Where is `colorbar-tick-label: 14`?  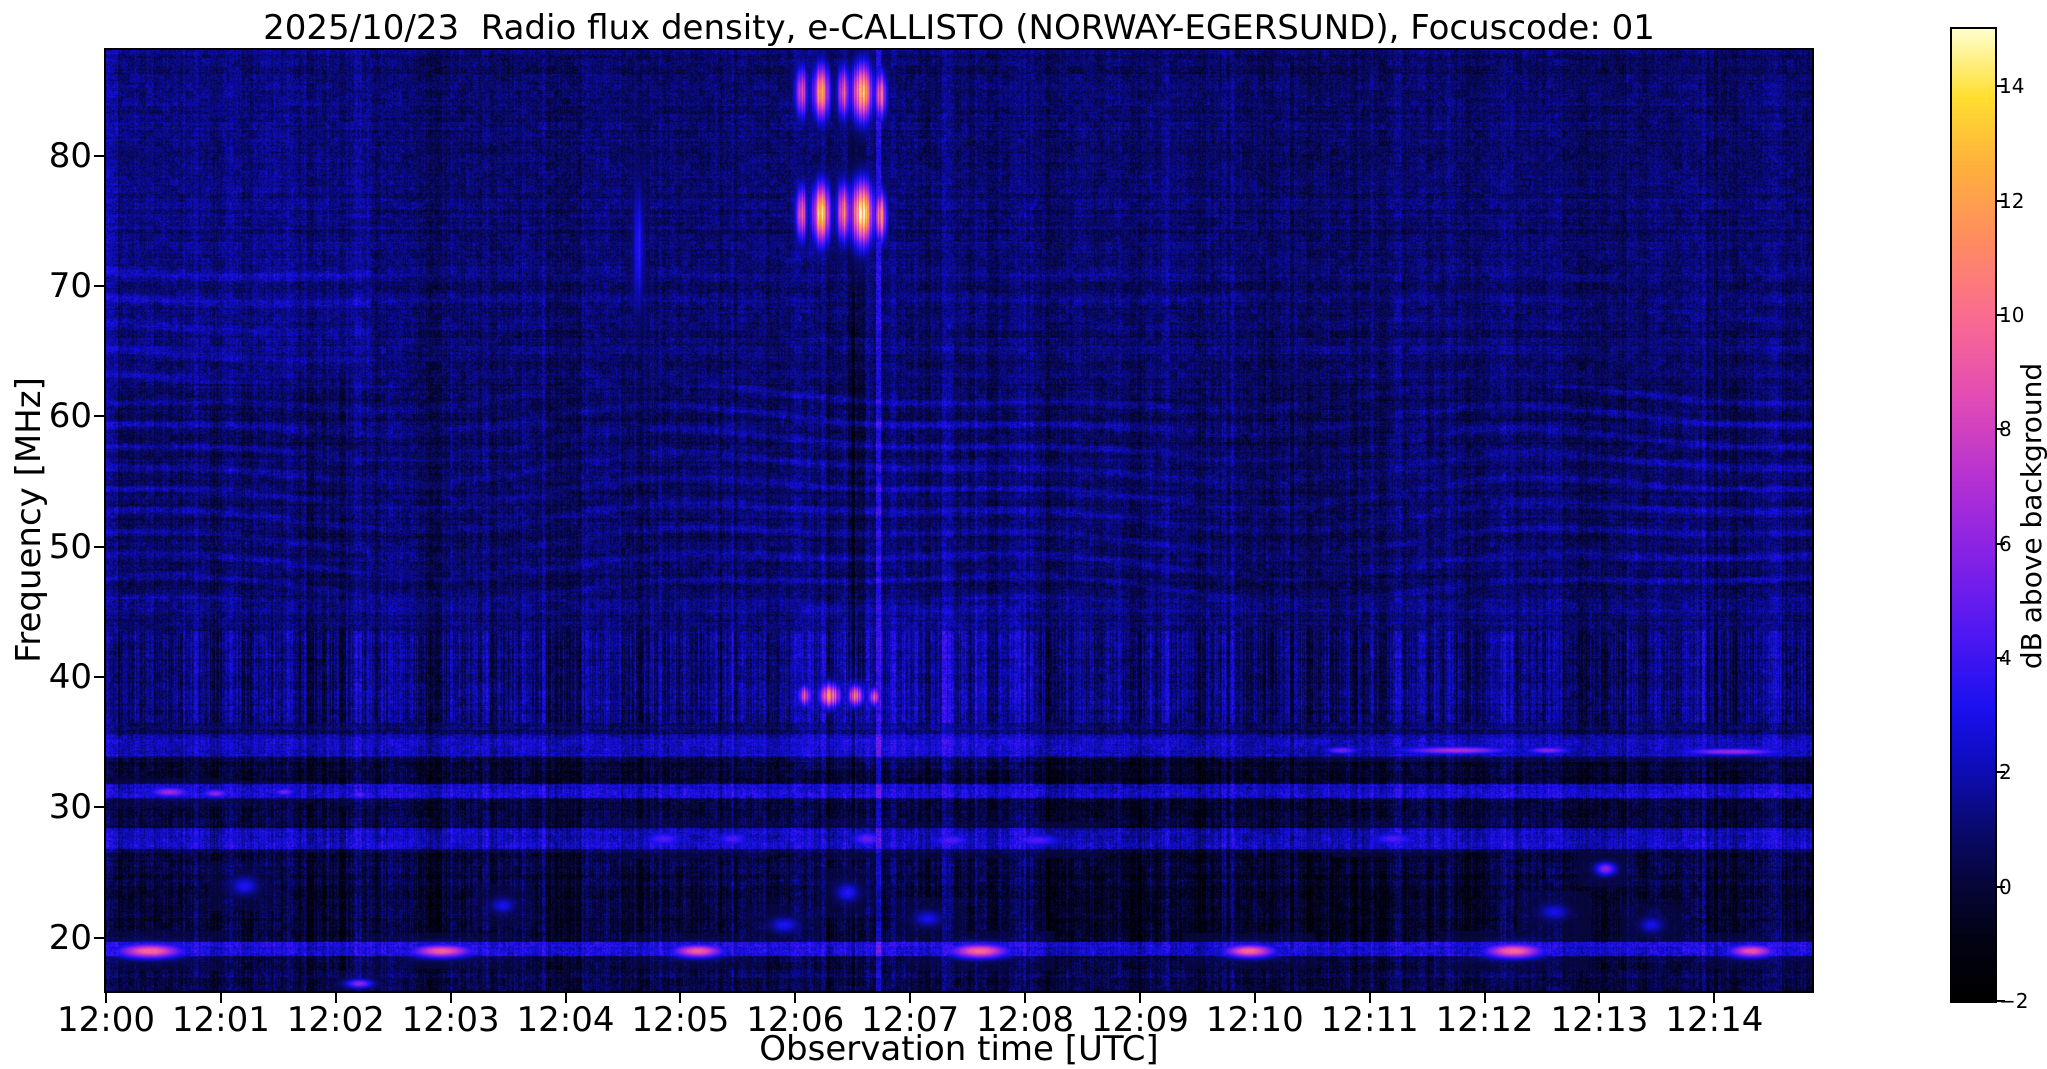 colorbar-tick-label: 14 is located at coordinates (2012, 86).